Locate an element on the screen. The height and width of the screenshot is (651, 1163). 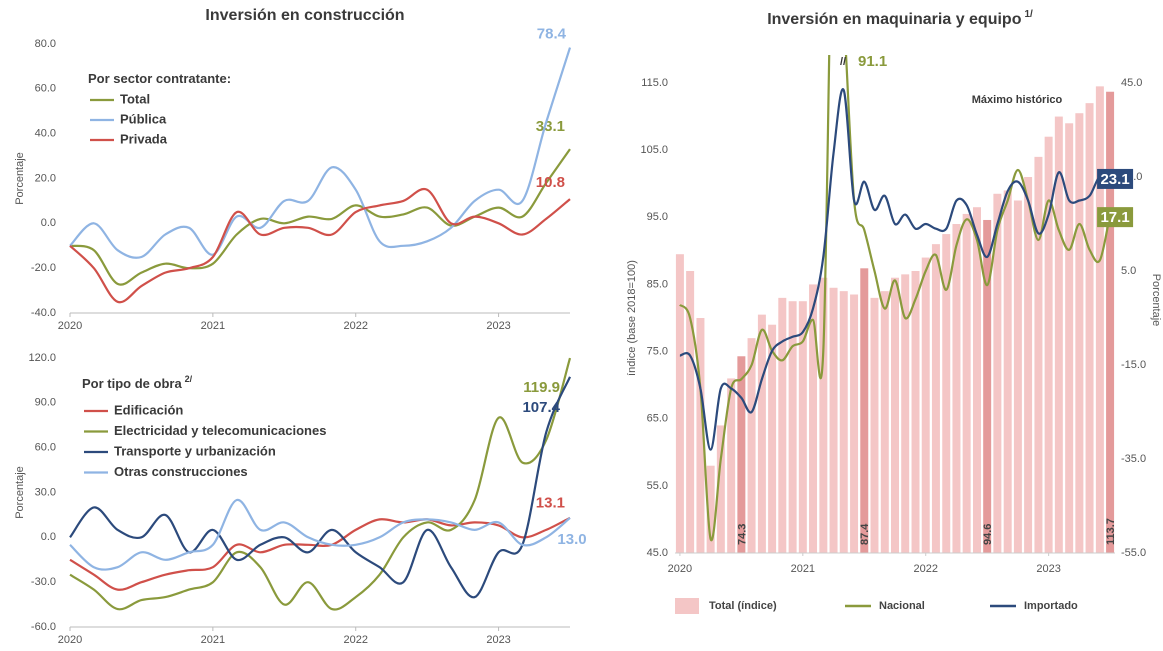
x-tick-label: 2022 is located at coordinates (355, 640).